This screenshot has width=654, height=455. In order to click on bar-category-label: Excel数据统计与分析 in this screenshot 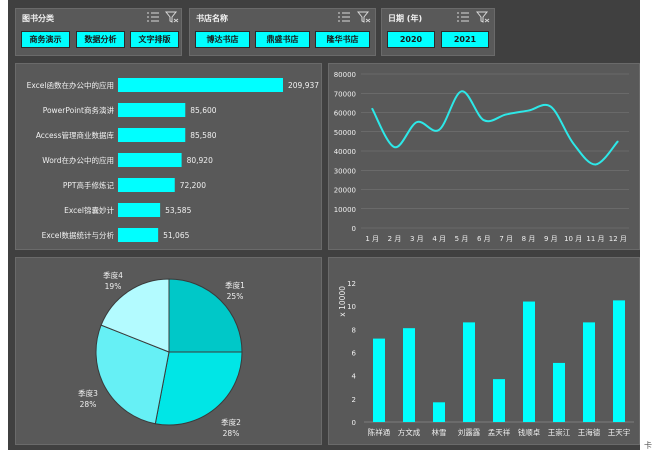, I will do `click(78, 235)`.